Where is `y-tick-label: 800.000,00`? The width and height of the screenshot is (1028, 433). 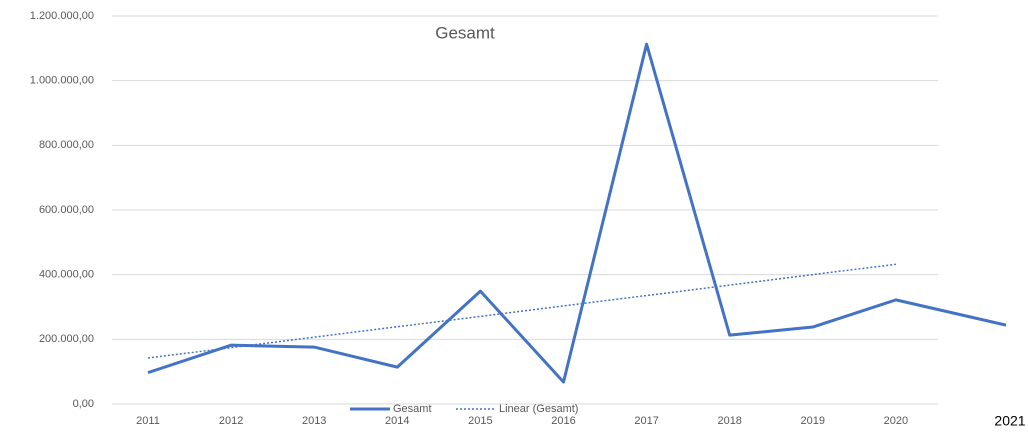 y-tick-label: 800.000,00 is located at coordinates (66, 145).